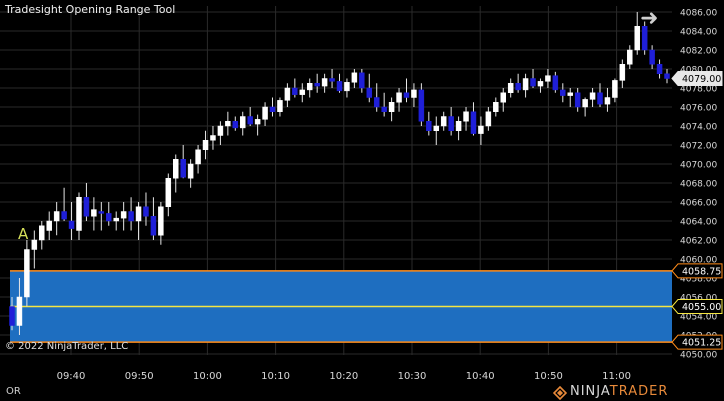  I want to click on y-tick-label: 4058.00, so click(698, 280).